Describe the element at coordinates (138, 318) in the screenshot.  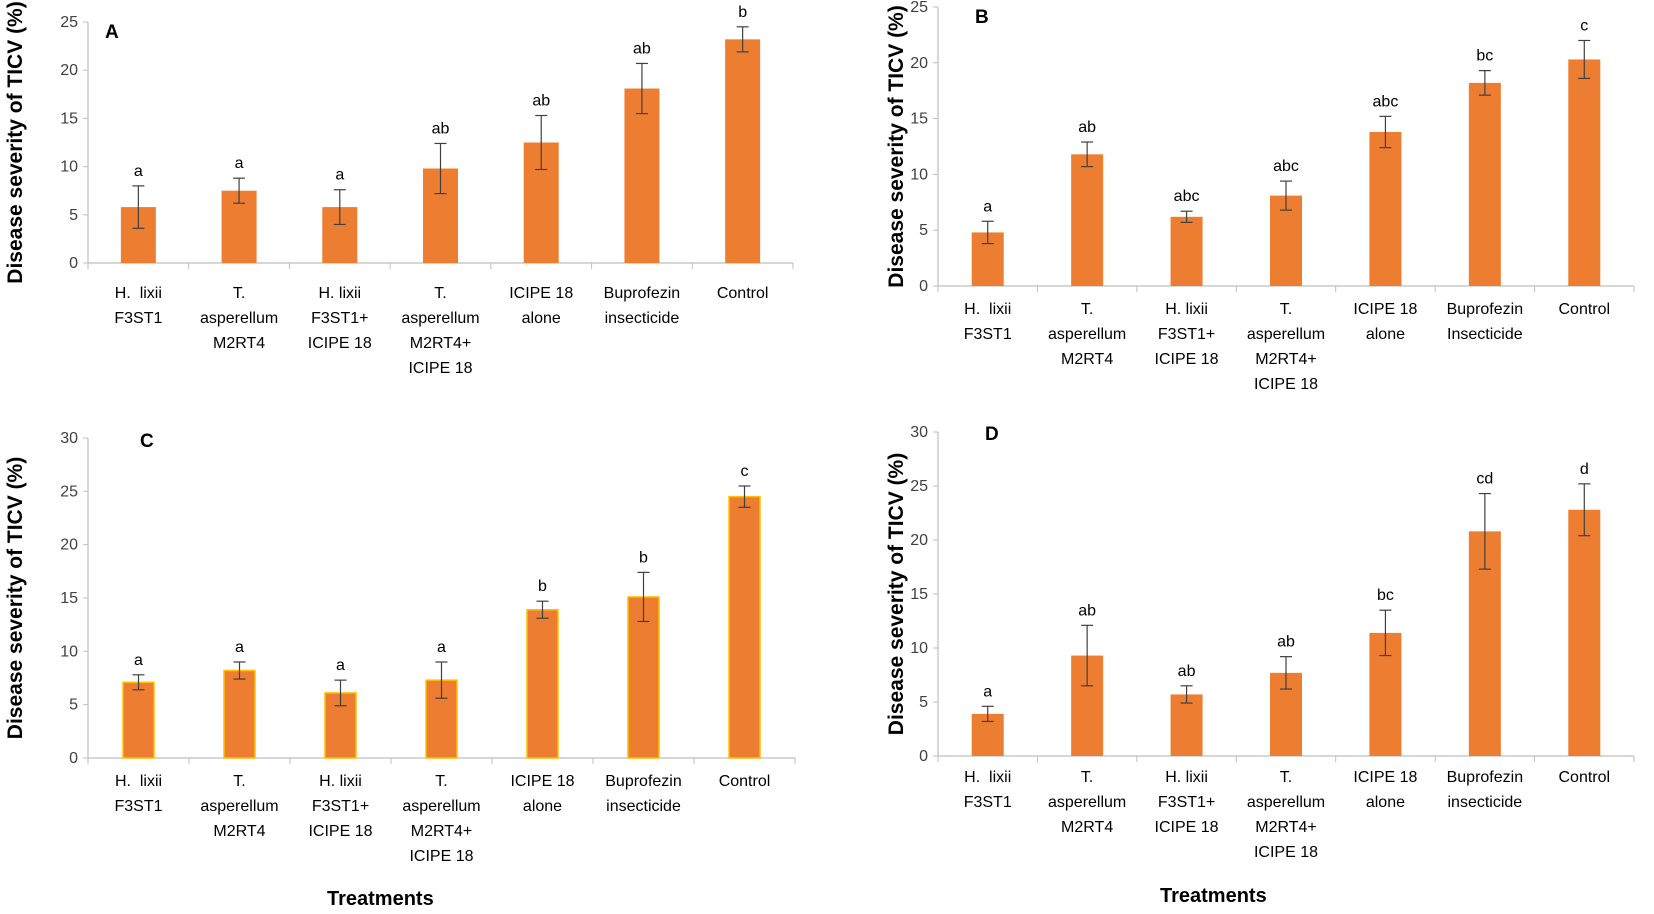
I see `panel-a-category-line: F3ST1` at that location.